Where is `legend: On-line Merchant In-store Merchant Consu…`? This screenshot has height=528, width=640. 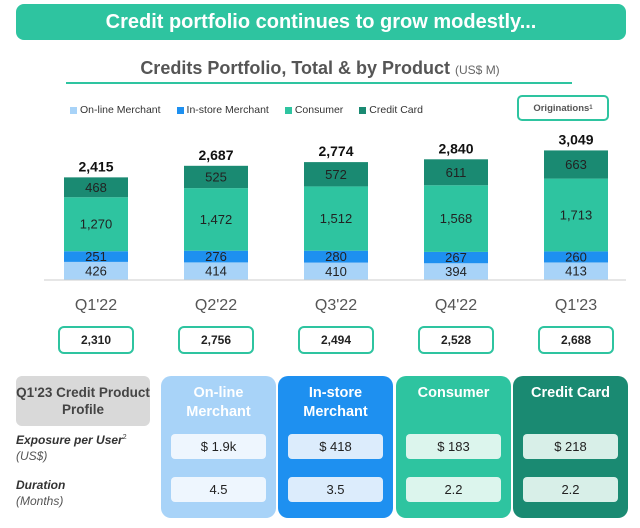
legend: On-line Merchant In-store Merchant Consu… is located at coordinates (254, 110).